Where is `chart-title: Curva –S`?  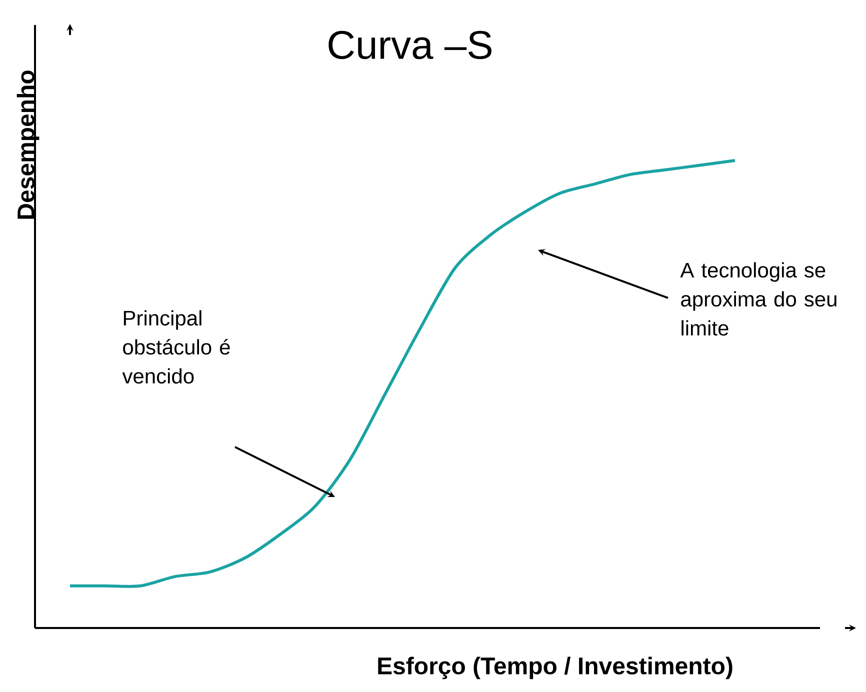
chart-title: Curva –S is located at coordinates (410, 45).